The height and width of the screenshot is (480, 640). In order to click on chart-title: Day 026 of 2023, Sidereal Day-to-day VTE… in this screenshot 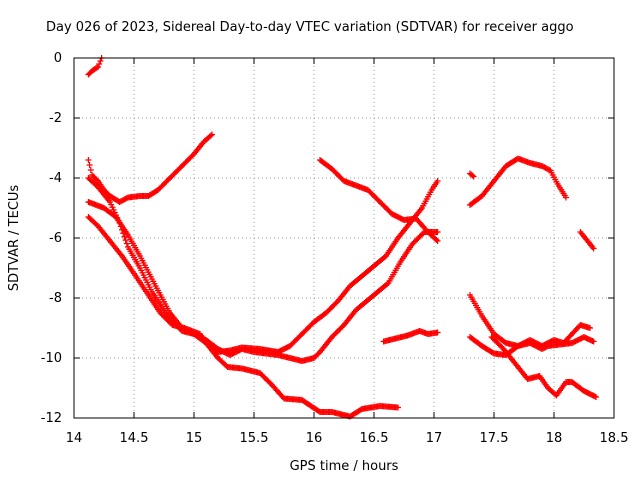, I will do `click(310, 27)`.